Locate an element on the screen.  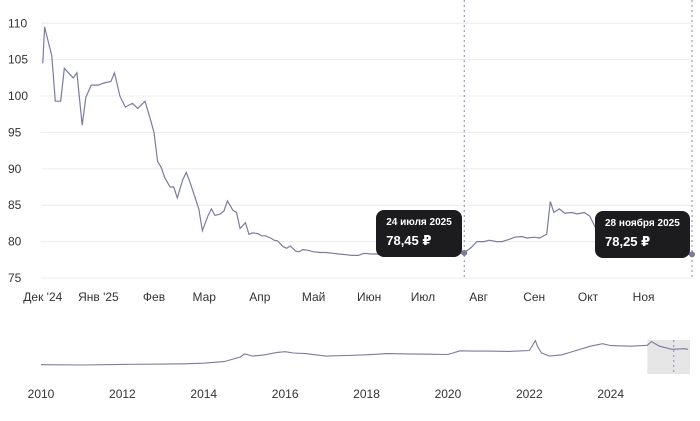
navigator-year-label: 2010 is located at coordinates (41, 394).